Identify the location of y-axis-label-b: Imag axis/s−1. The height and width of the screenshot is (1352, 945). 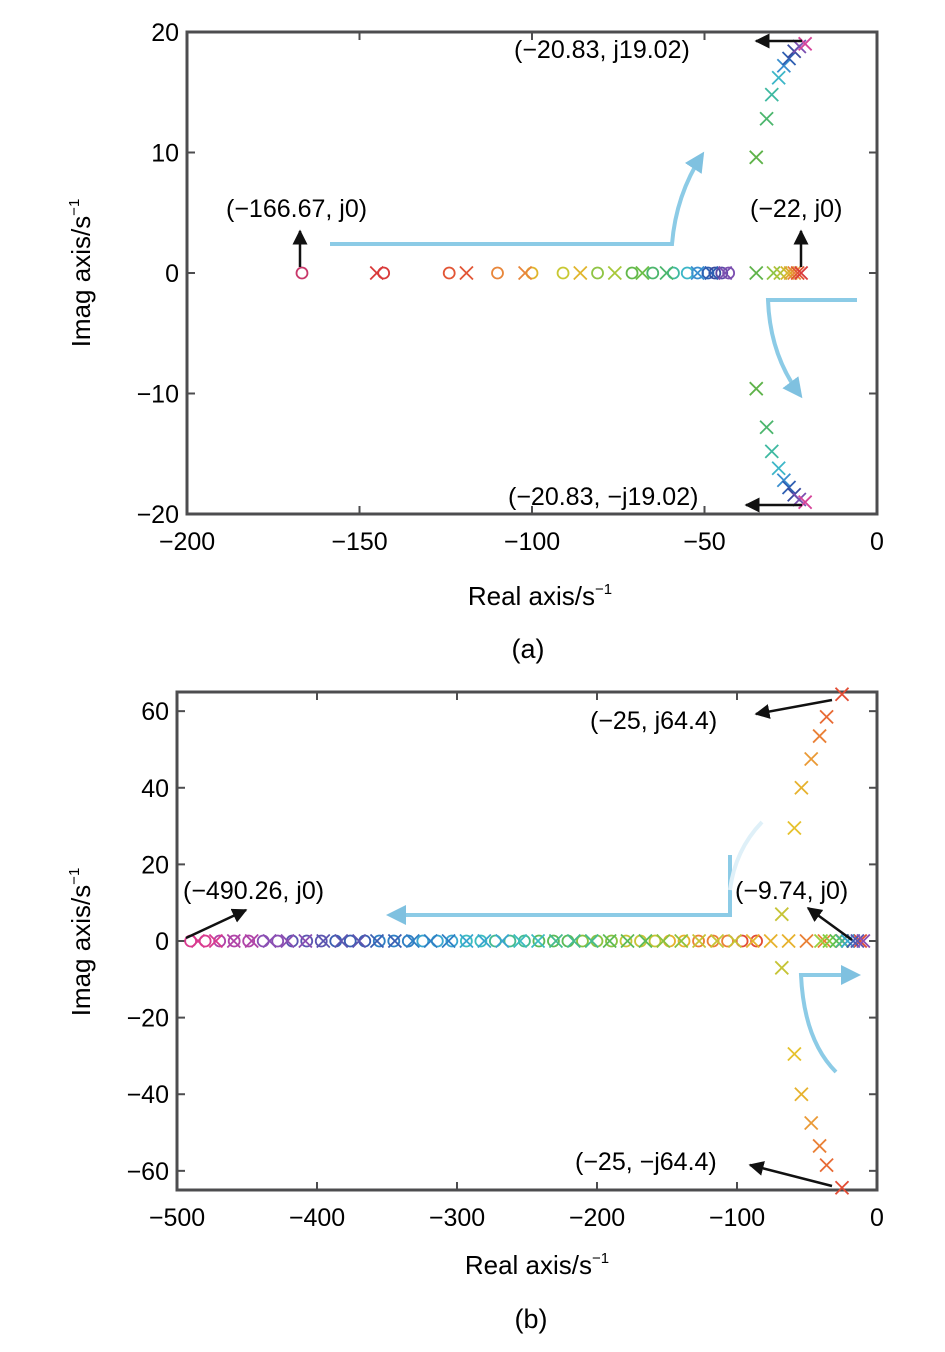
(81, 942).